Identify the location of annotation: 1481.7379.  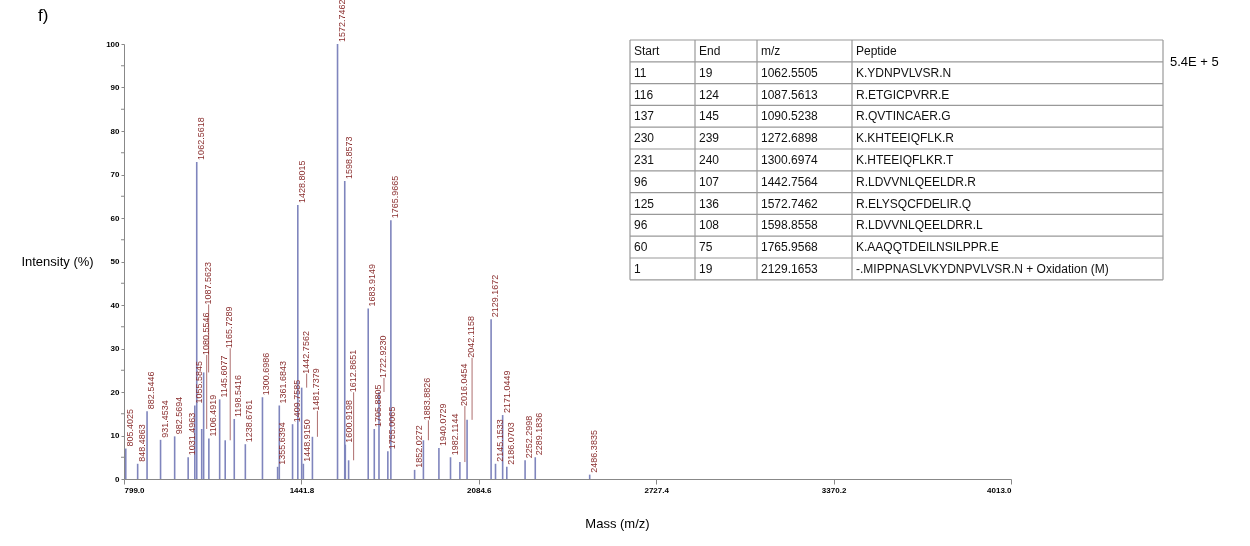
(316, 389).